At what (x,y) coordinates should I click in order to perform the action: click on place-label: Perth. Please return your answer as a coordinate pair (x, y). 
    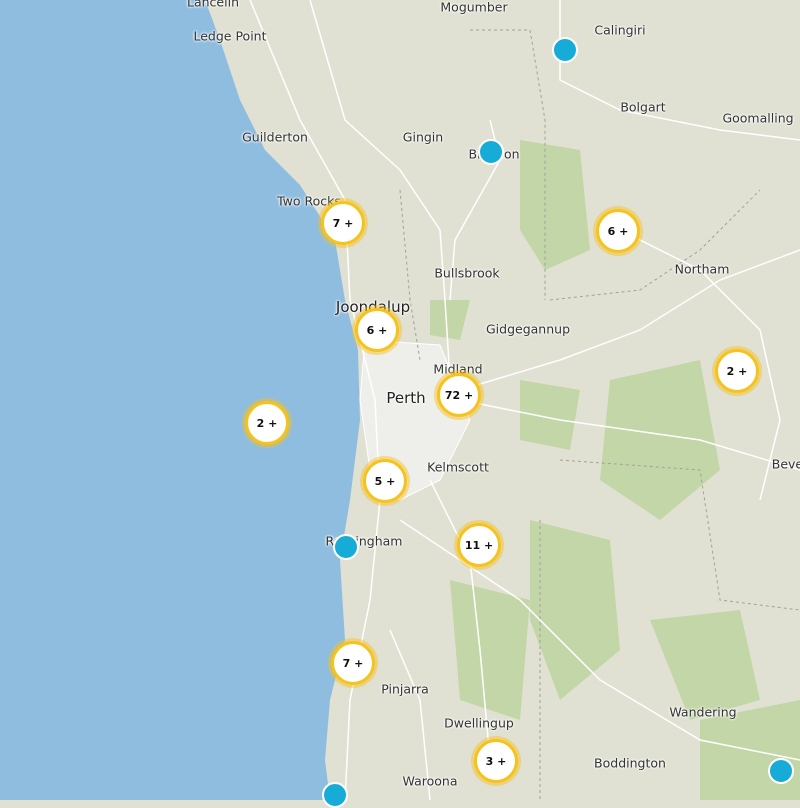
    Looking at the image, I should click on (406, 398).